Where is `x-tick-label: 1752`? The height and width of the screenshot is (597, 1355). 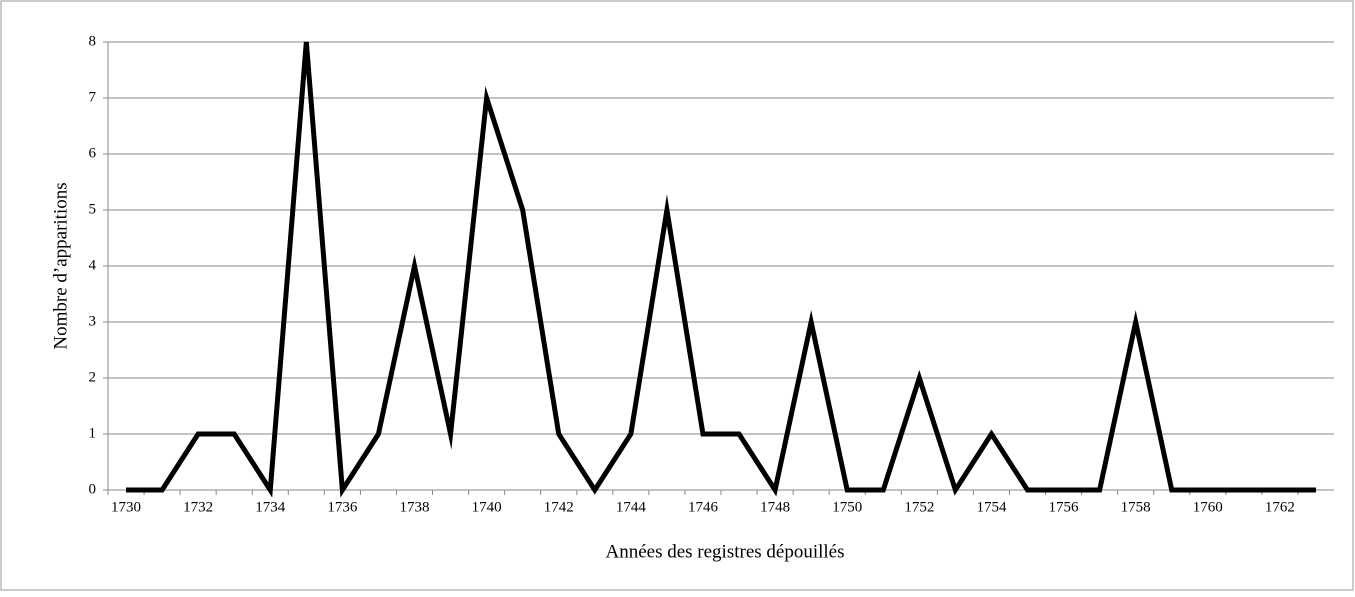 x-tick-label: 1752 is located at coordinates (919, 507).